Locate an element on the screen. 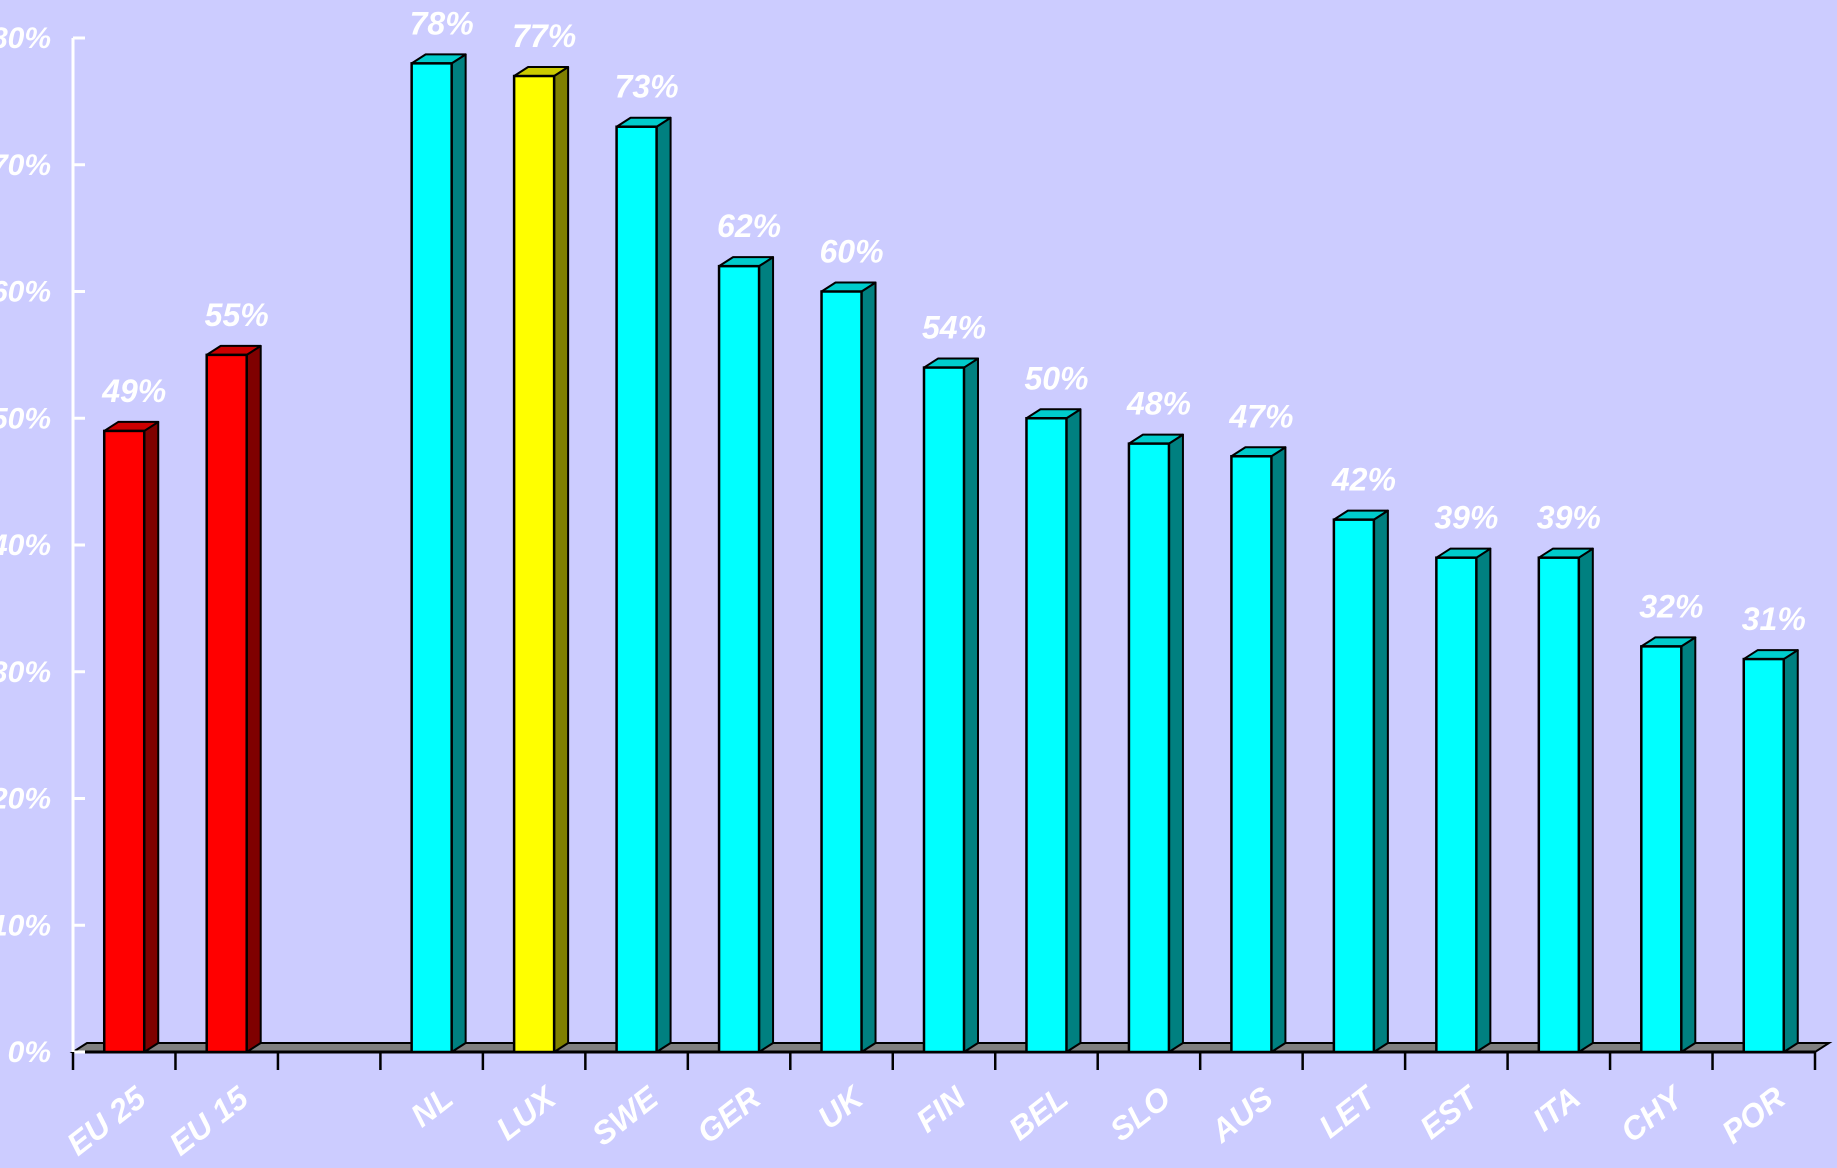  bar-lux is located at coordinates (541, 560).